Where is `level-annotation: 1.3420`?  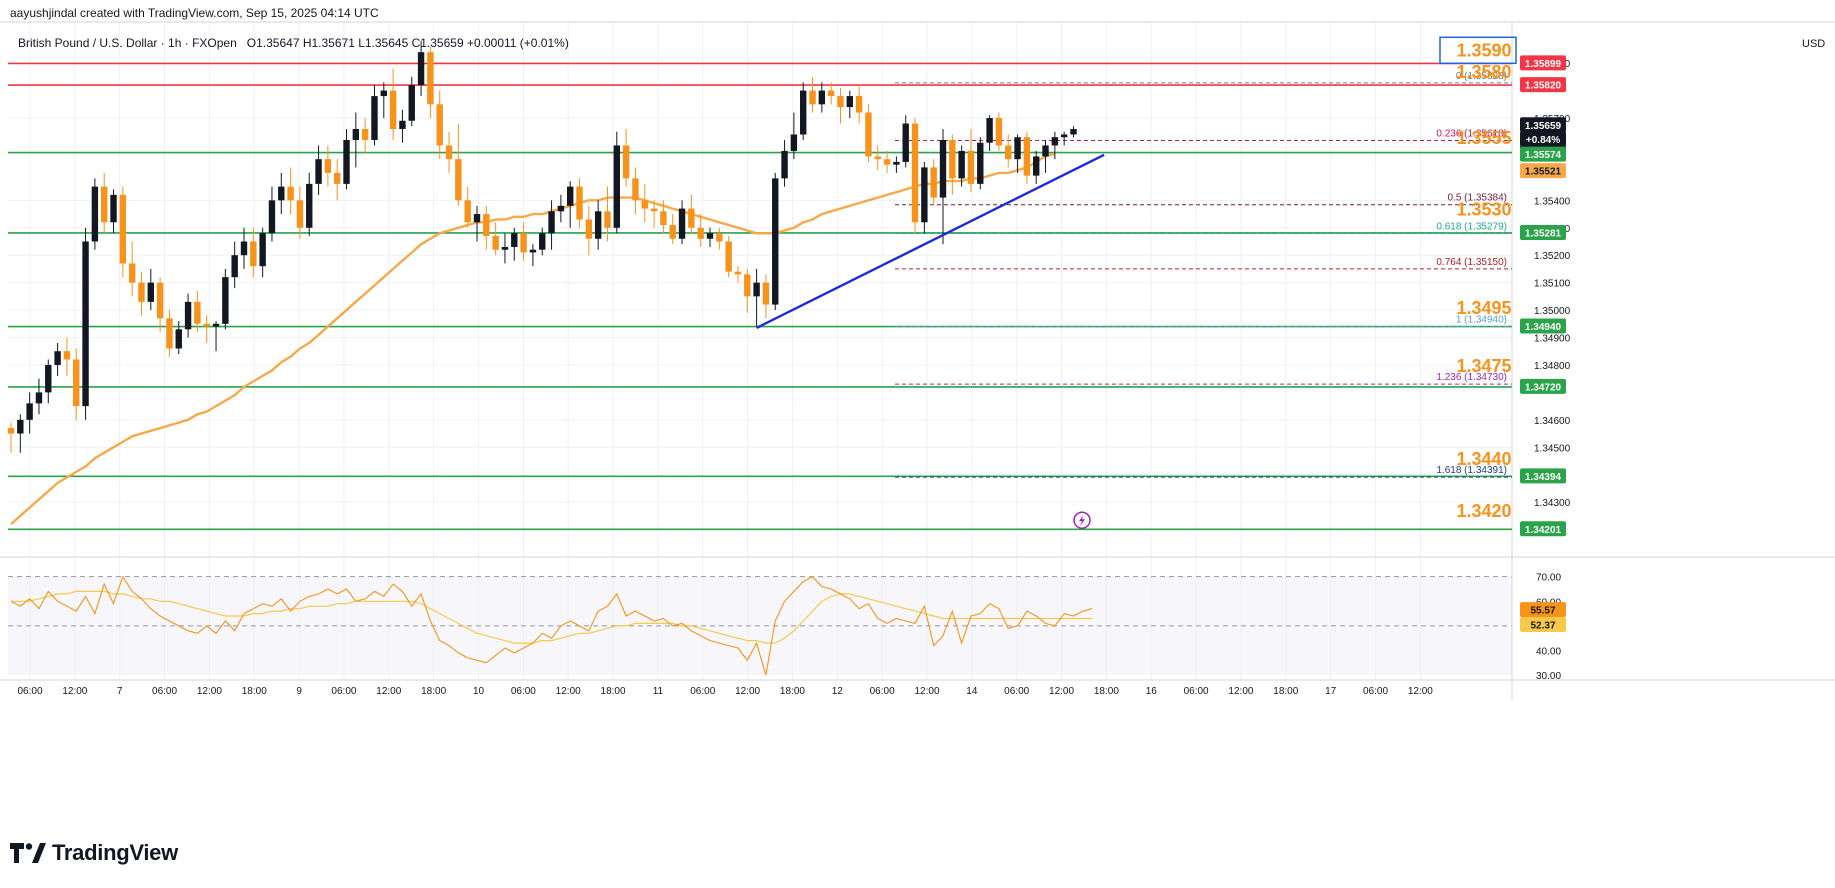
level-annotation: 1.3420 is located at coordinates (1483, 511).